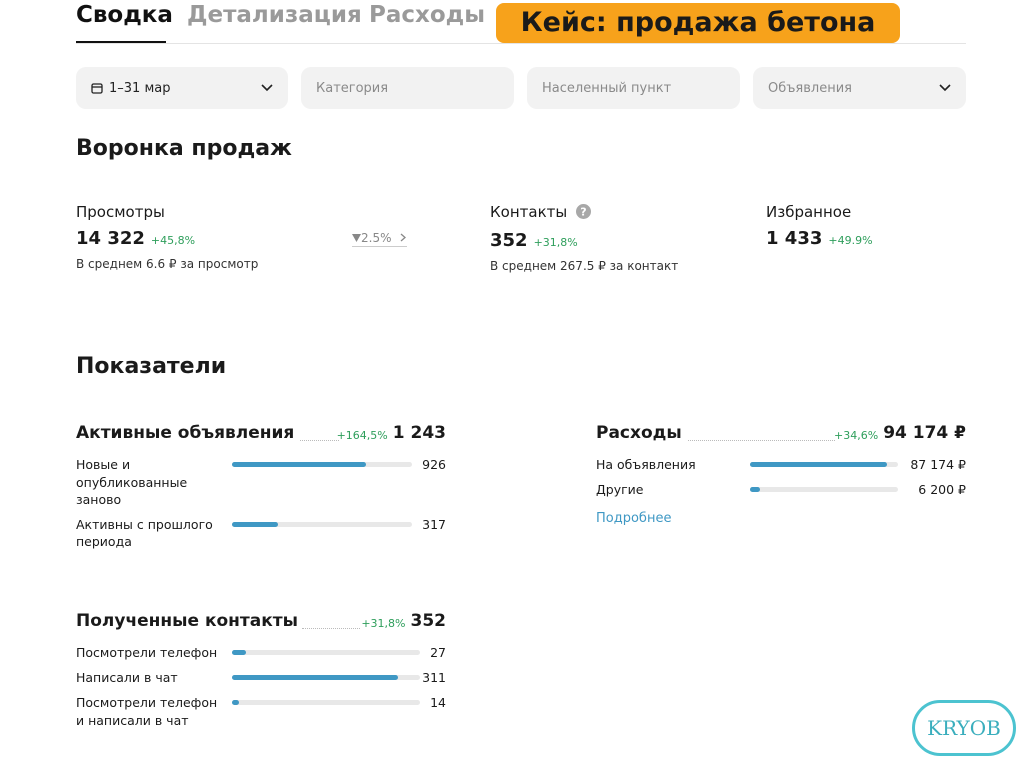 Image resolution: width=1024 pixels, height=765 pixels. I want to click on group-header: Активные объявления 1 243 +164,5%, so click(261, 436).